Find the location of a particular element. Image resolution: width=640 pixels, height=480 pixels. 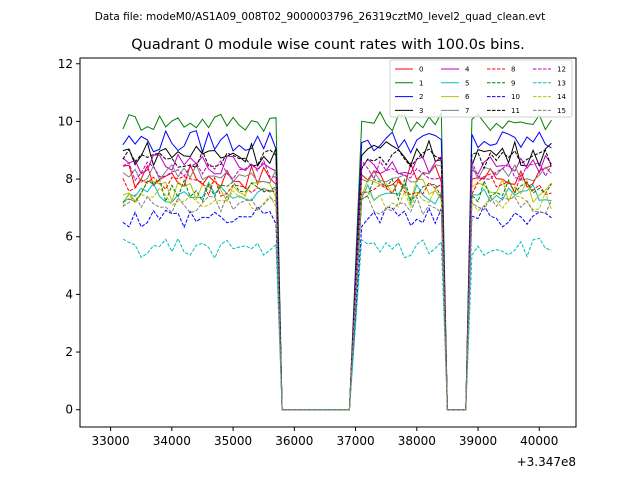

legend-label-4: 4 is located at coordinates (467, 70).